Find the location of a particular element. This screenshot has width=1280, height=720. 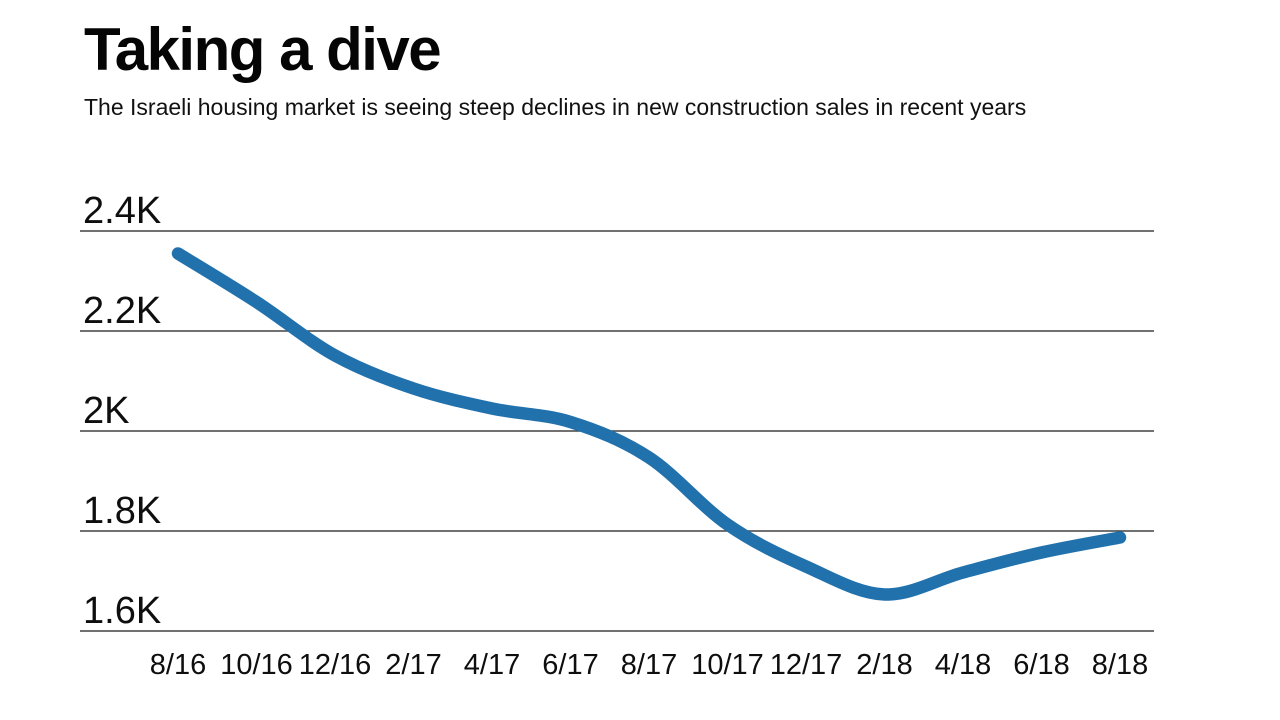

x-tick-label: 8/17 is located at coordinates (649, 665).